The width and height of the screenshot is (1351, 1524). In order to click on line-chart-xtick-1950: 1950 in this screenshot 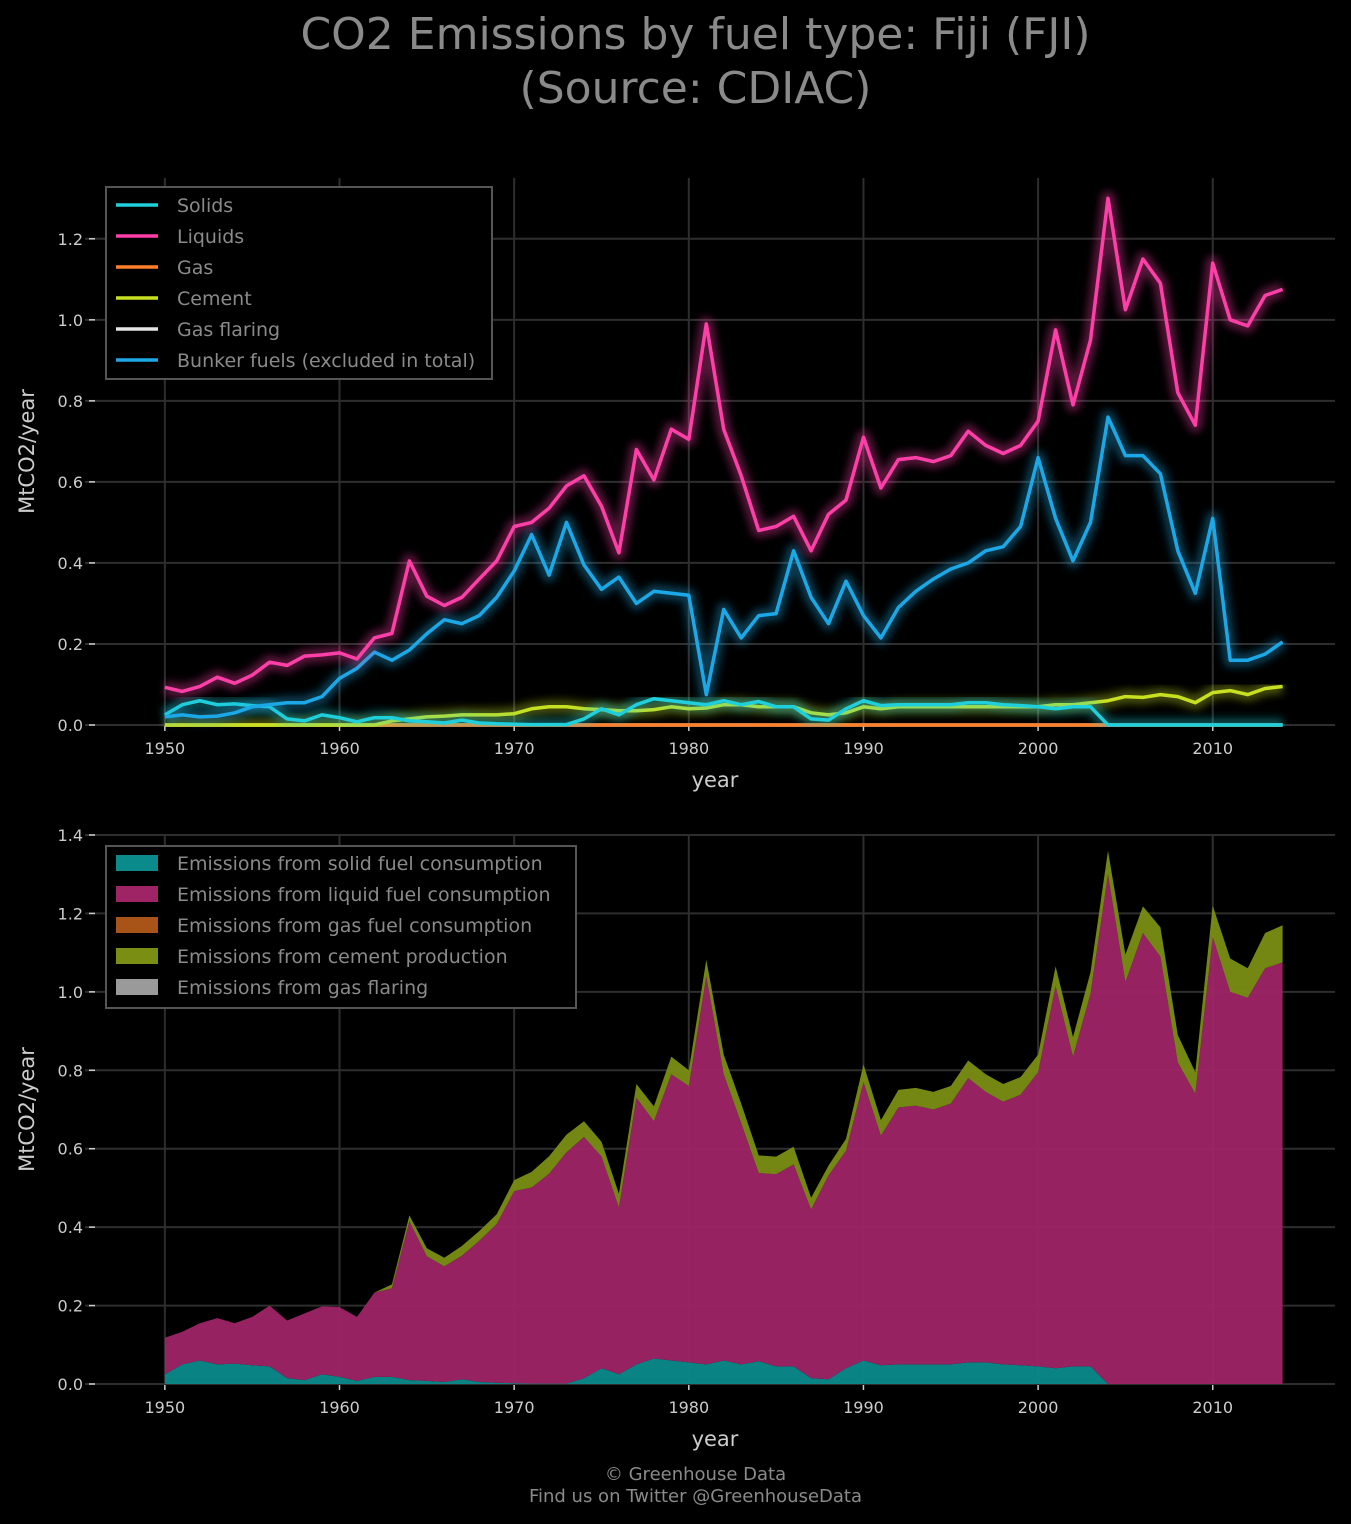, I will do `click(164, 748)`.